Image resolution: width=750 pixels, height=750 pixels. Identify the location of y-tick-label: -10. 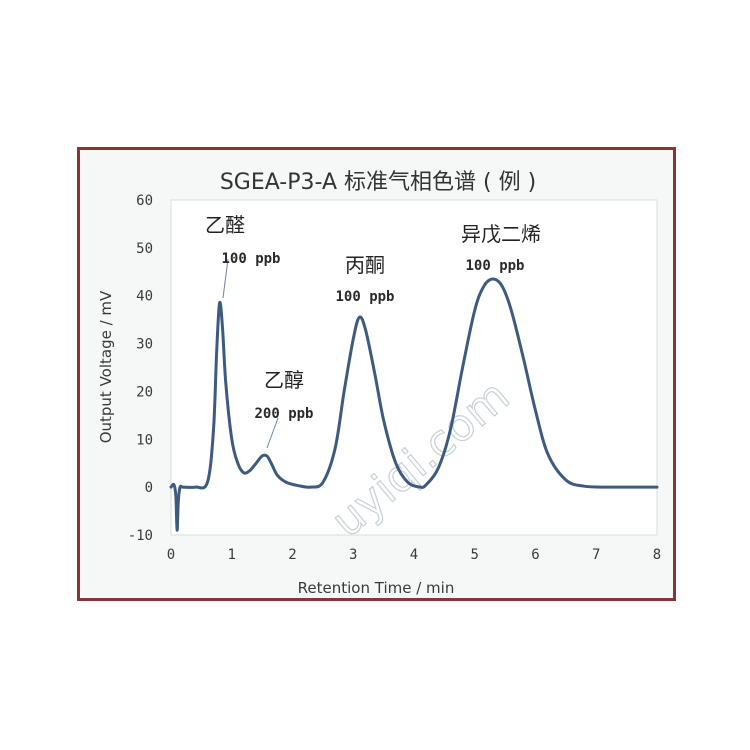
(140, 536).